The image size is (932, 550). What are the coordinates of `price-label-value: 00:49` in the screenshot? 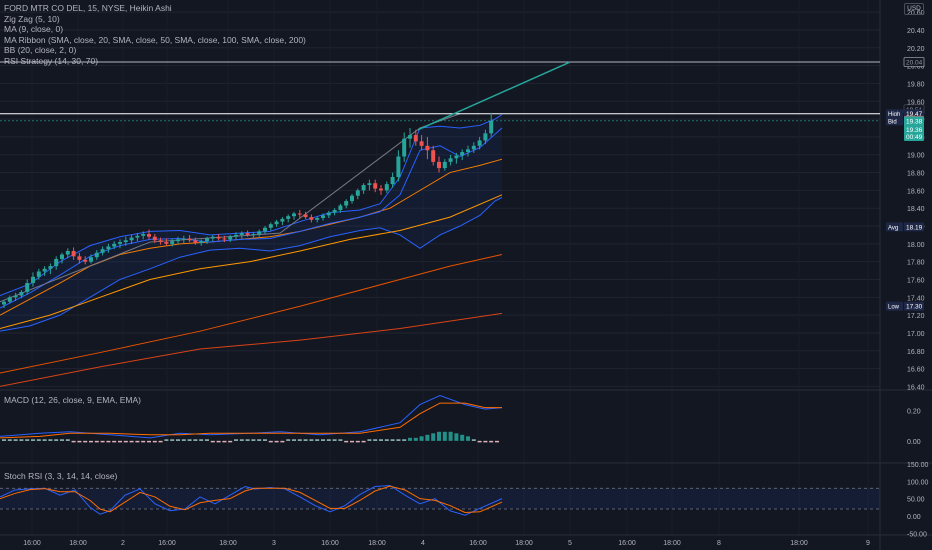 It's located at (914, 137).